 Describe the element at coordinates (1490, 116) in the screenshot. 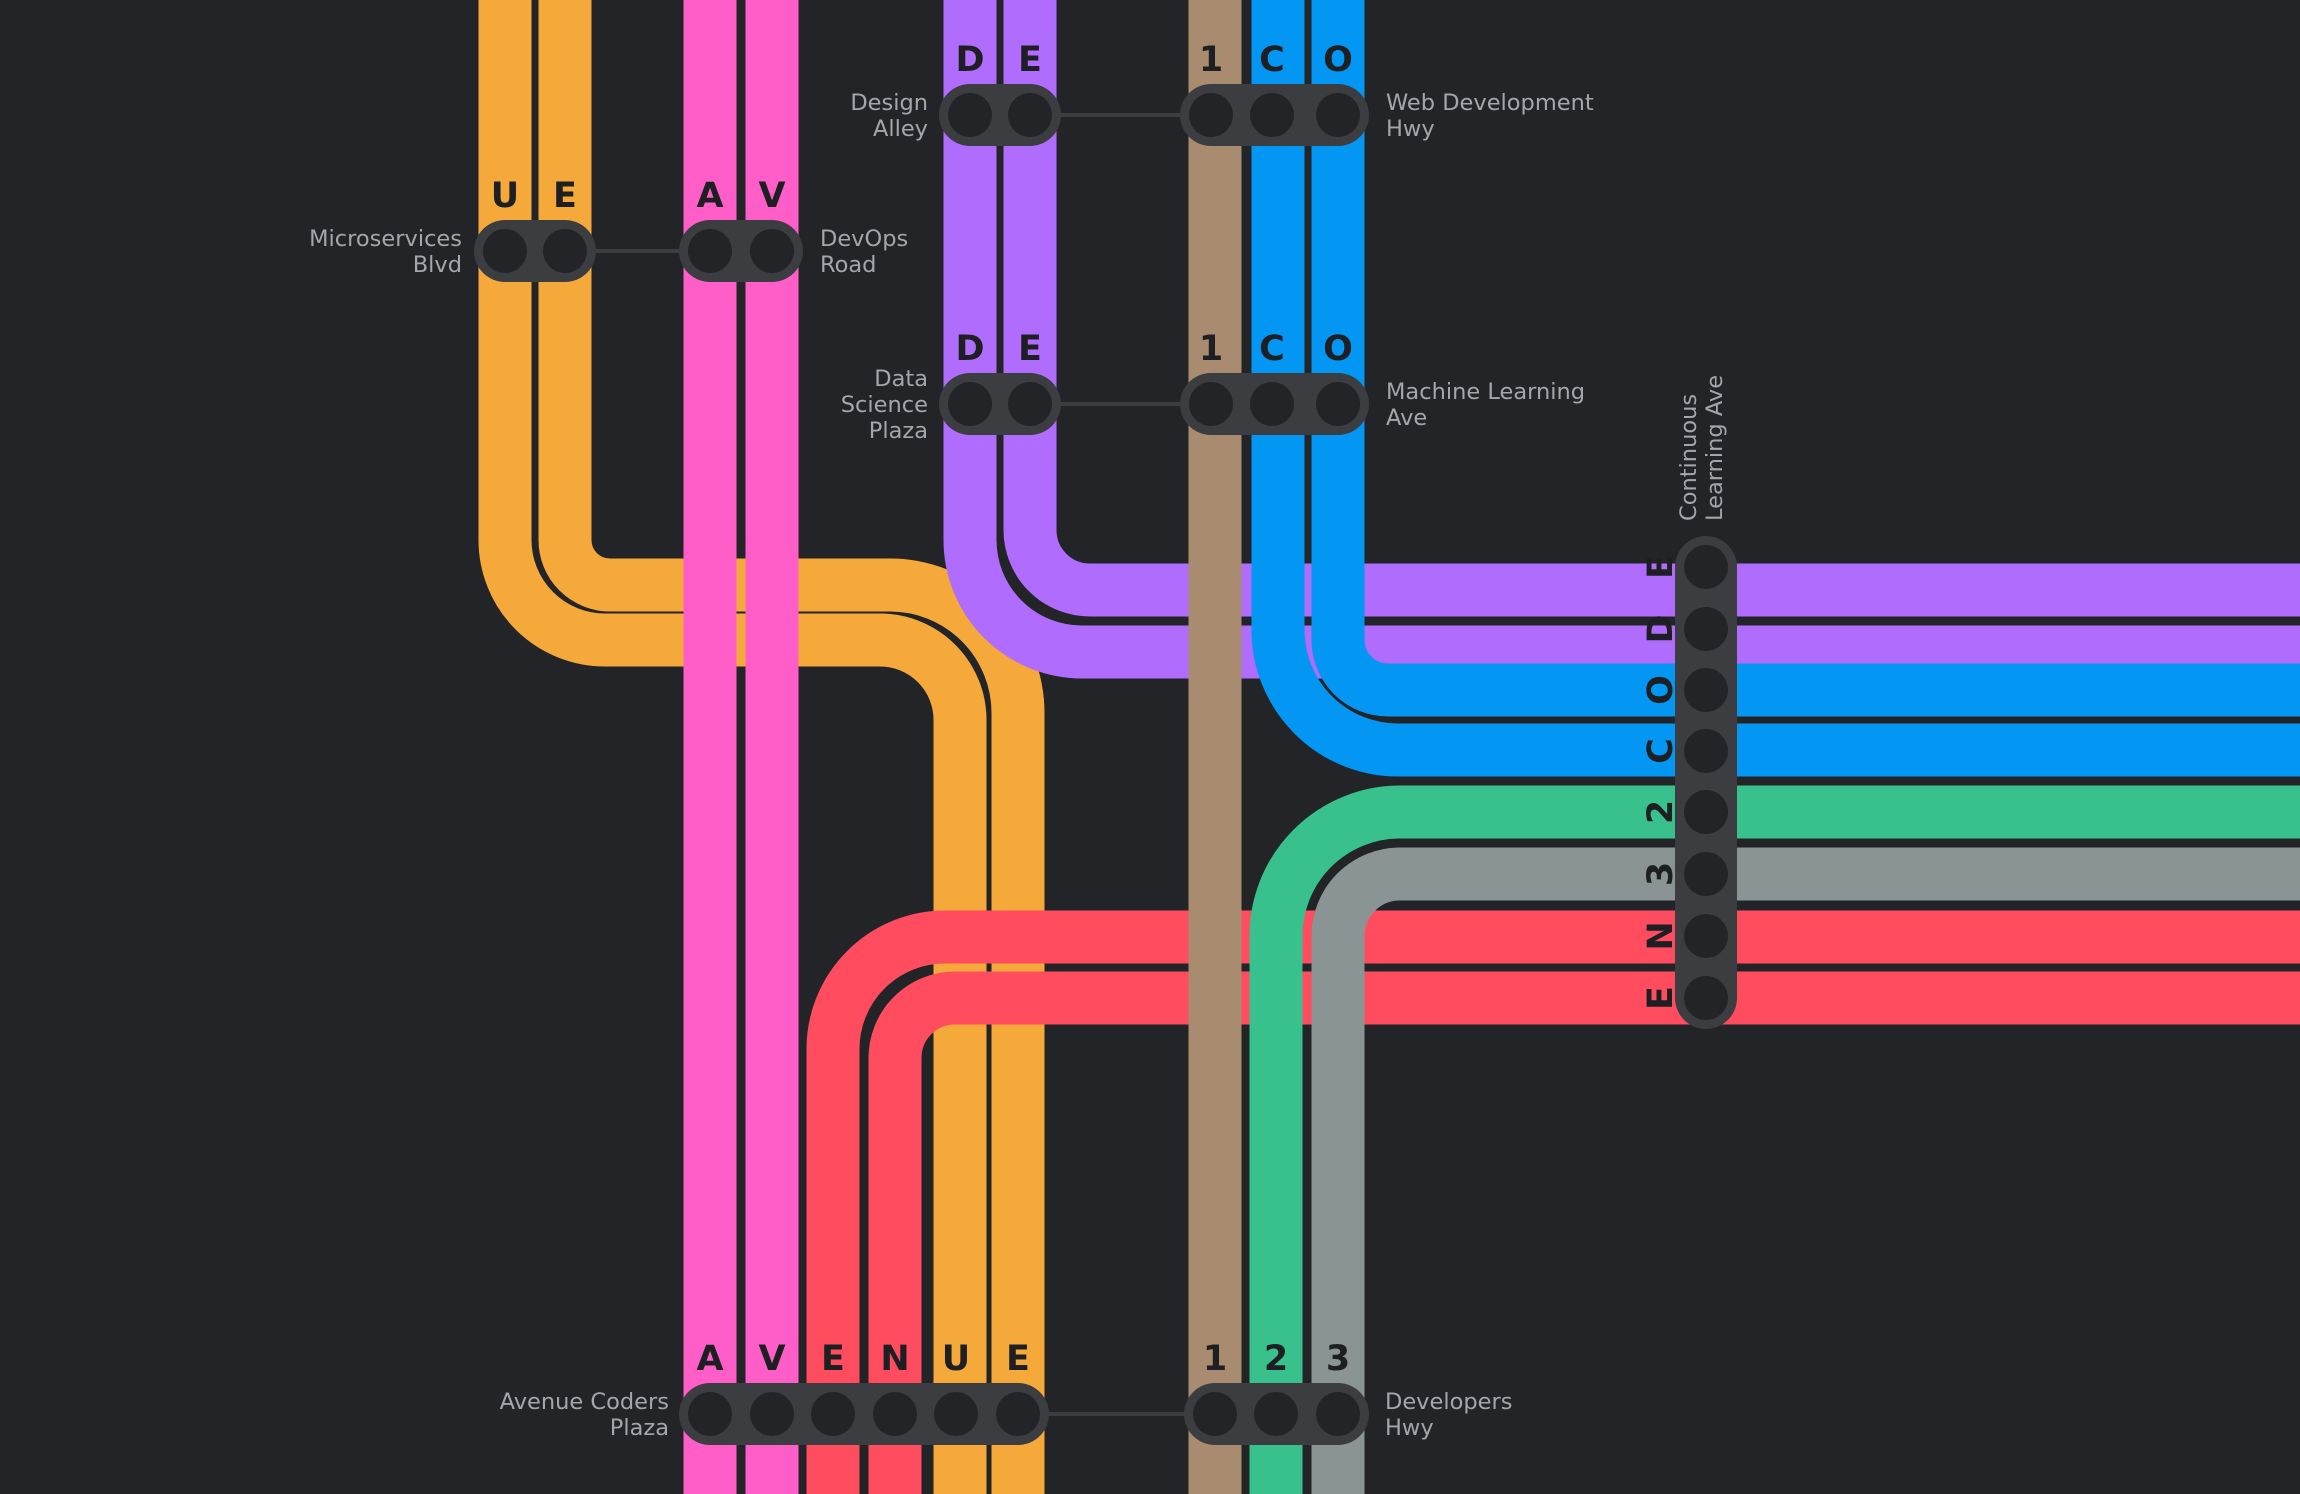

I see `station-label: Web Development Hwy` at that location.